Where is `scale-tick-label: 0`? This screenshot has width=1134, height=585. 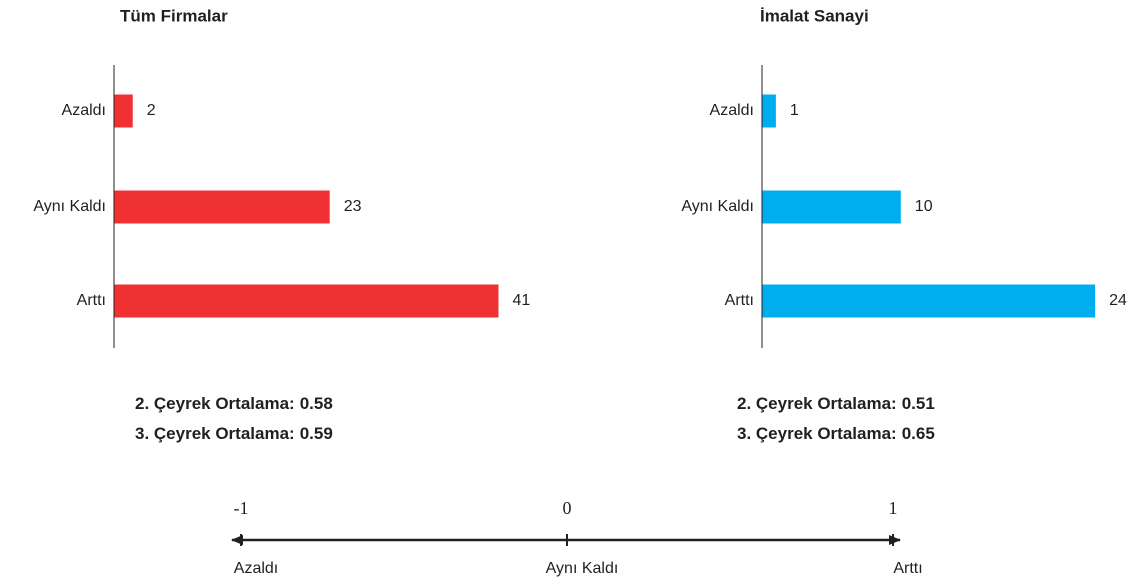
scale-tick-label: 0 is located at coordinates (567, 508).